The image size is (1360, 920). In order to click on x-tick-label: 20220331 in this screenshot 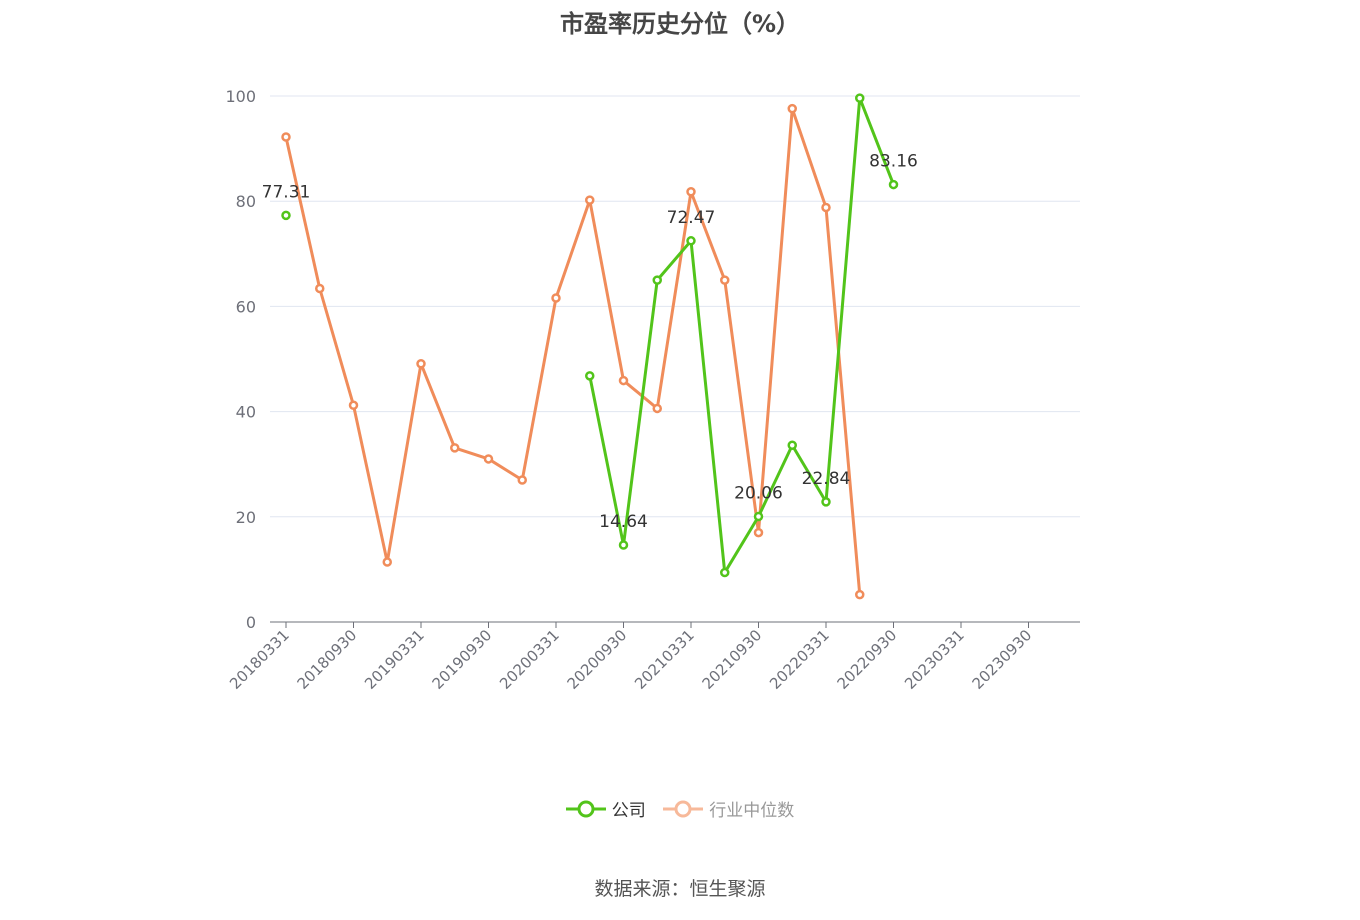, I will do `click(799, 659)`.